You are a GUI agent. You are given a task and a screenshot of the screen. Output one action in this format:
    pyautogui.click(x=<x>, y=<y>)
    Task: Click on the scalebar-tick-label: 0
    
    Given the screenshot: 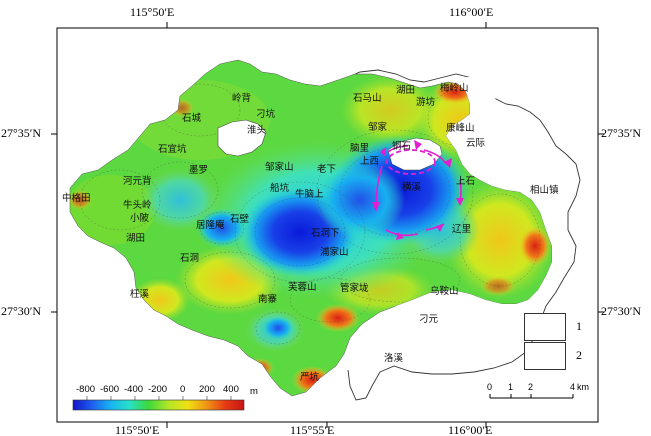 What is the action you would take?
    pyautogui.click(x=490, y=387)
    